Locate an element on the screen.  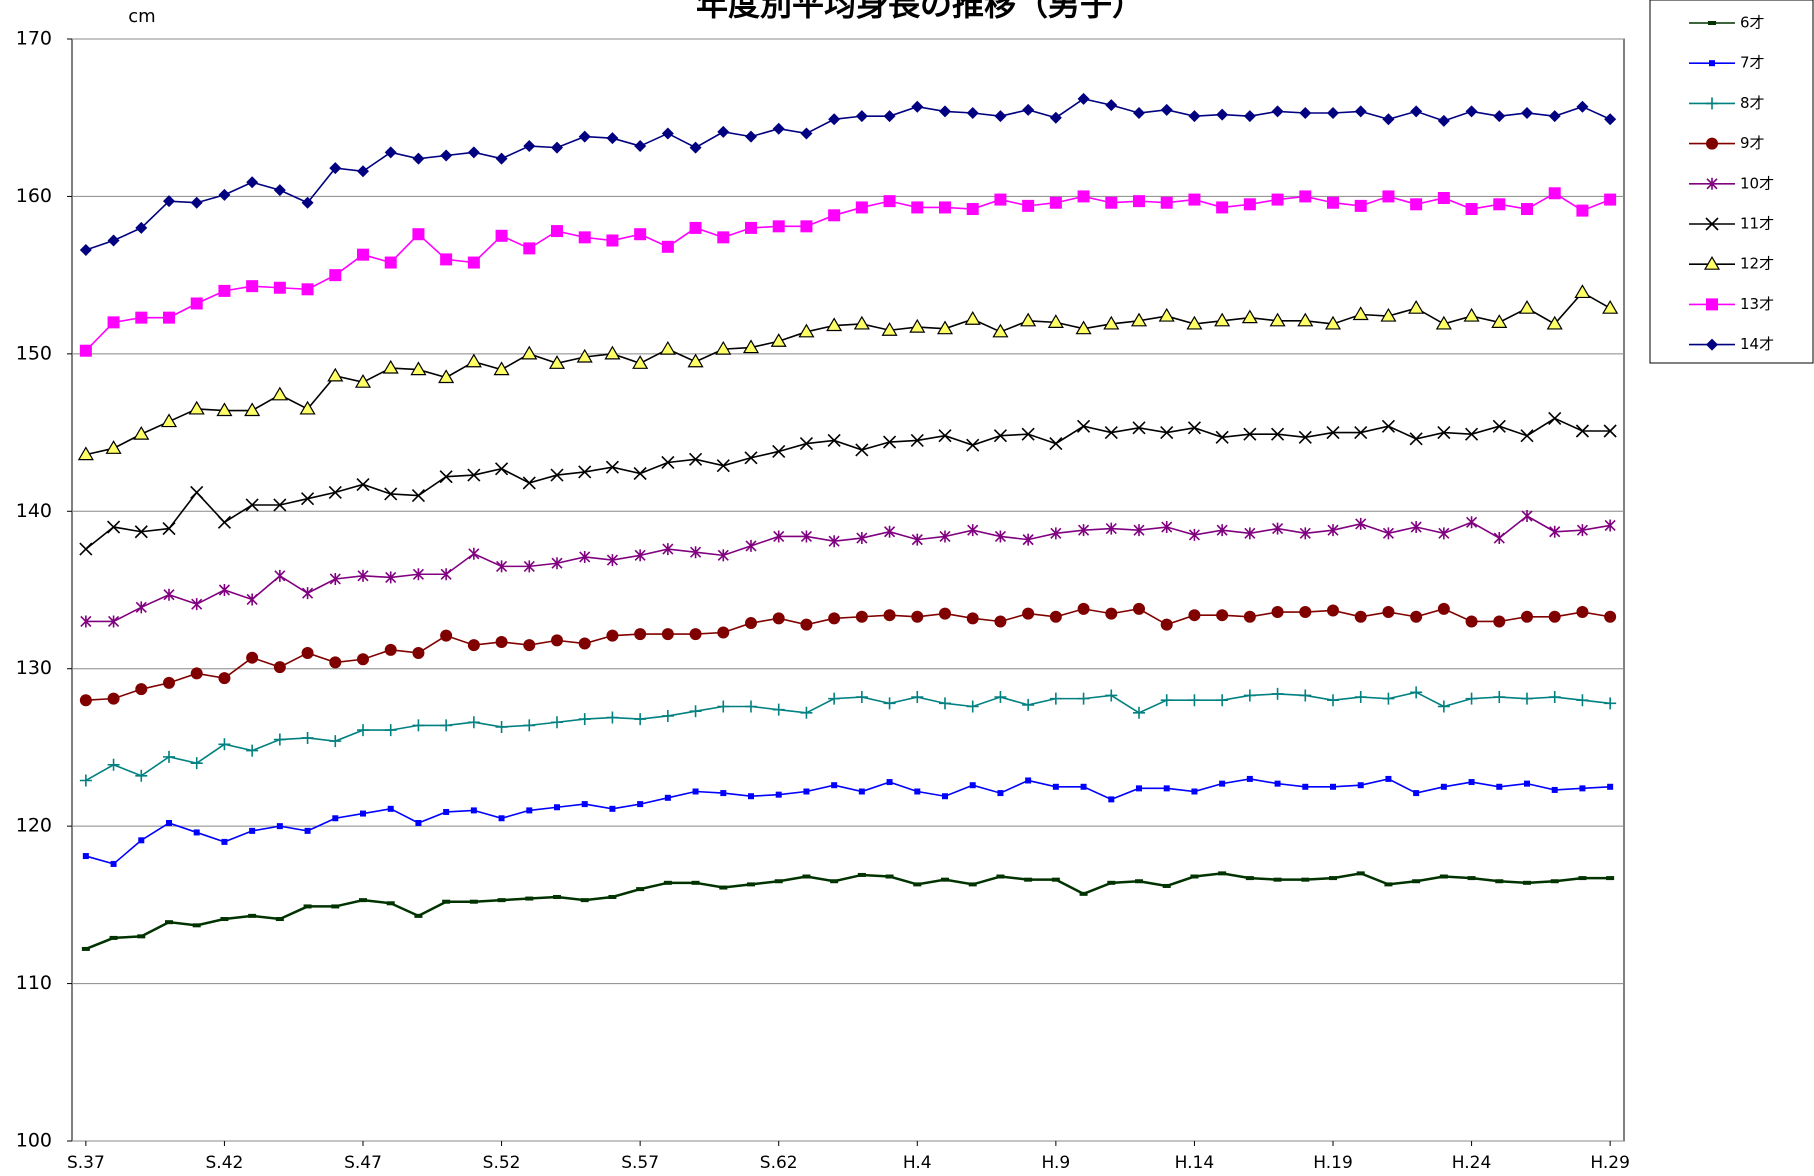
y-tick-label: 150 is located at coordinates (34, 353).